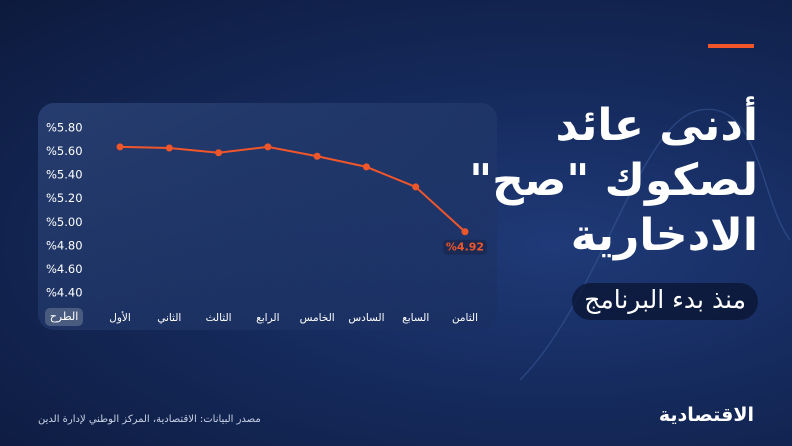  I want to click on title-line: الادخارية, so click(664, 235).